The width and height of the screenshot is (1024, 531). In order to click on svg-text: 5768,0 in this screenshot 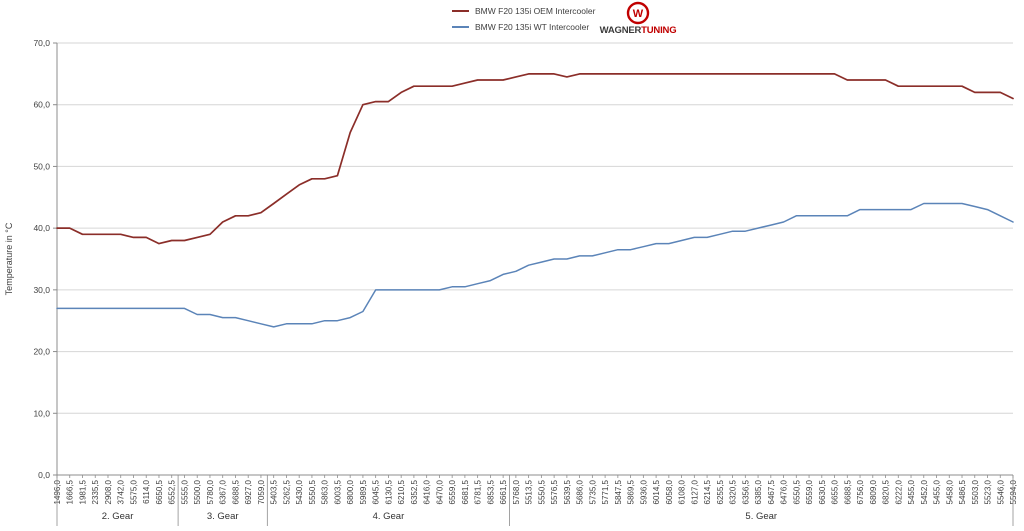, I will do `click(516, 491)`.